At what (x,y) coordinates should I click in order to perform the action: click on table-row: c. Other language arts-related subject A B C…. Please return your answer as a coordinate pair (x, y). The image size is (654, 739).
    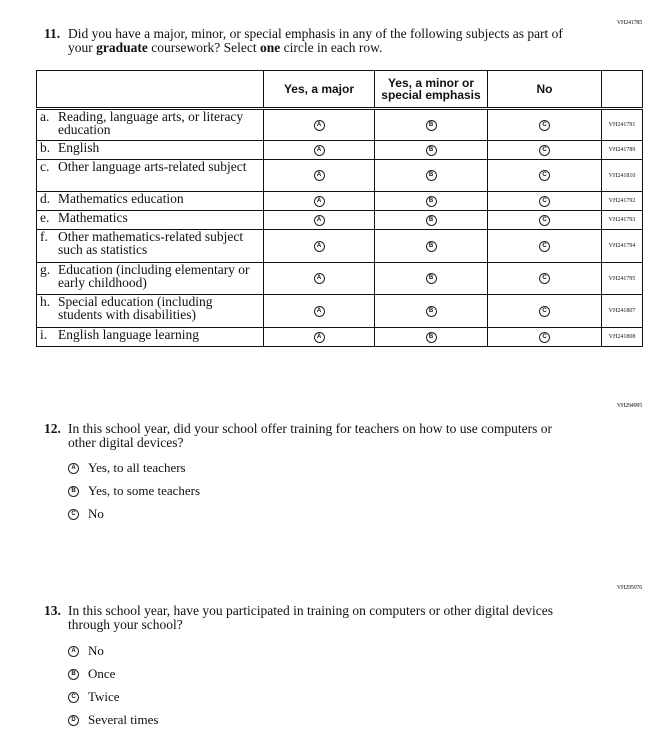
    Looking at the image, I should click on (339, 175).